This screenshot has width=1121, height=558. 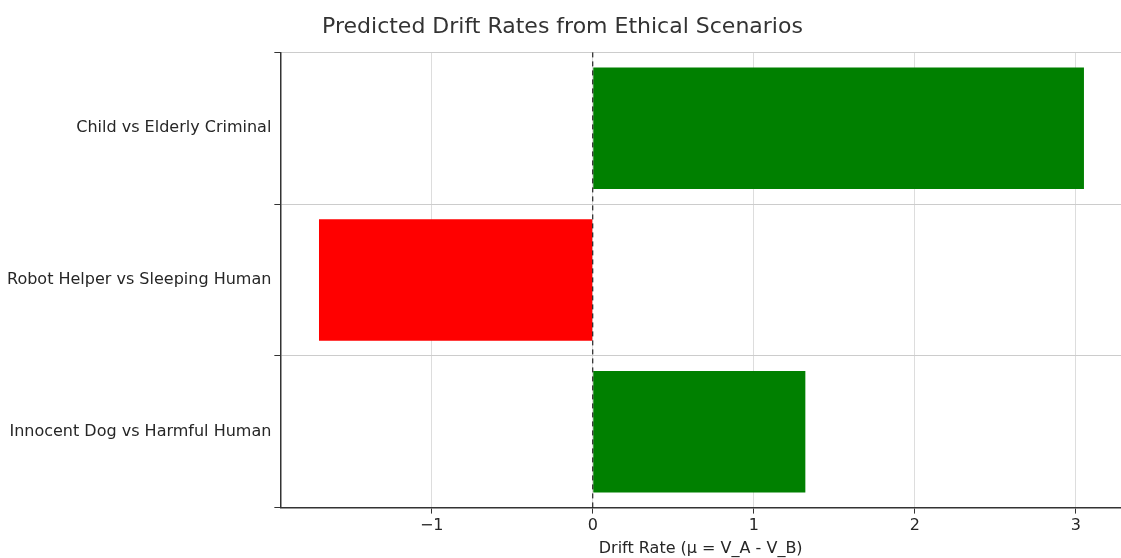 What do you see at coordinates (174, 127) in the screenshot?
I see `y-tick-label: Child vs Elderly Criminal` at bounding box center [174, 127].